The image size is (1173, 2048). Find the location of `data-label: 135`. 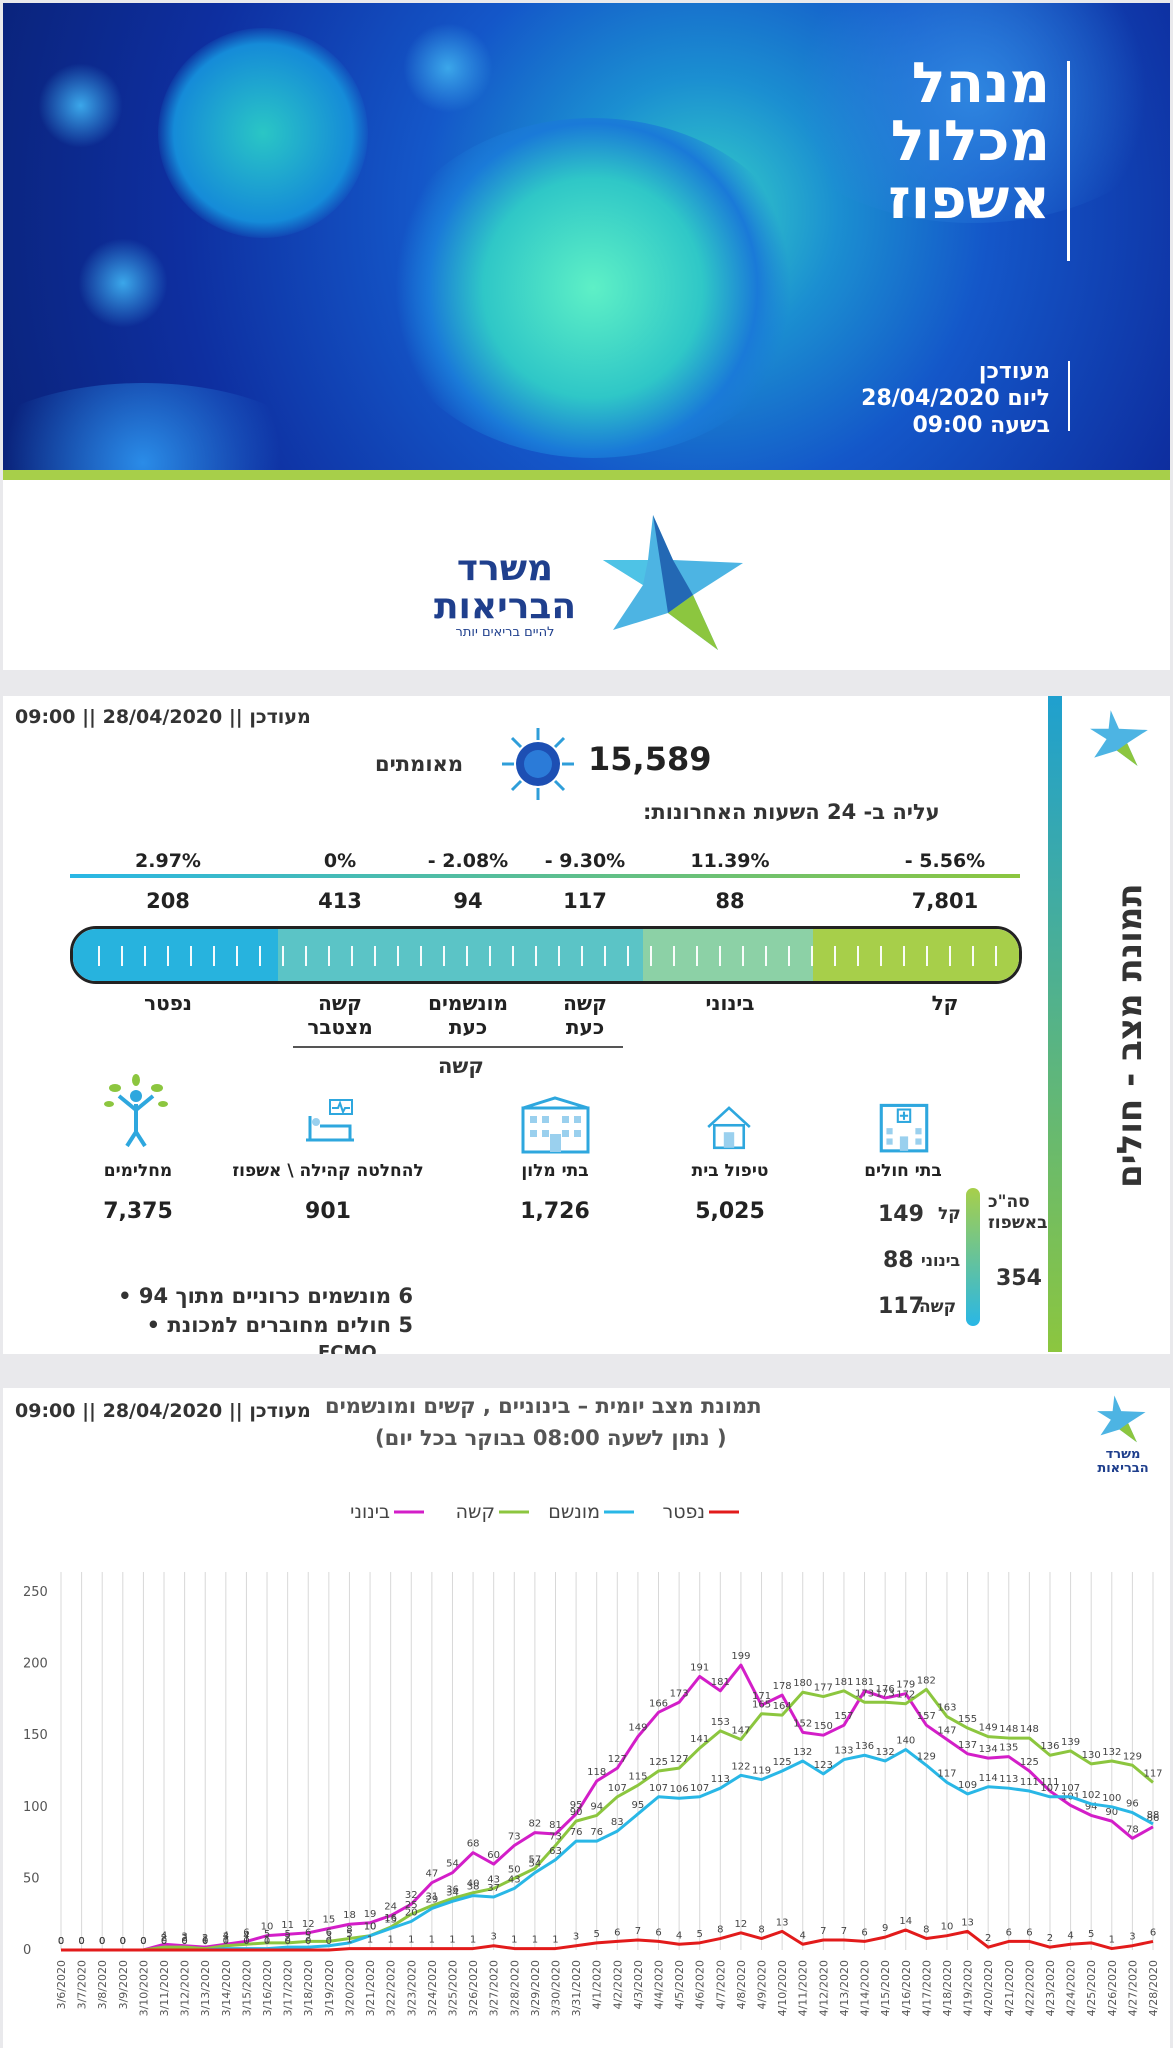

data-label: 135 is located at coordinates (1008, 1748).